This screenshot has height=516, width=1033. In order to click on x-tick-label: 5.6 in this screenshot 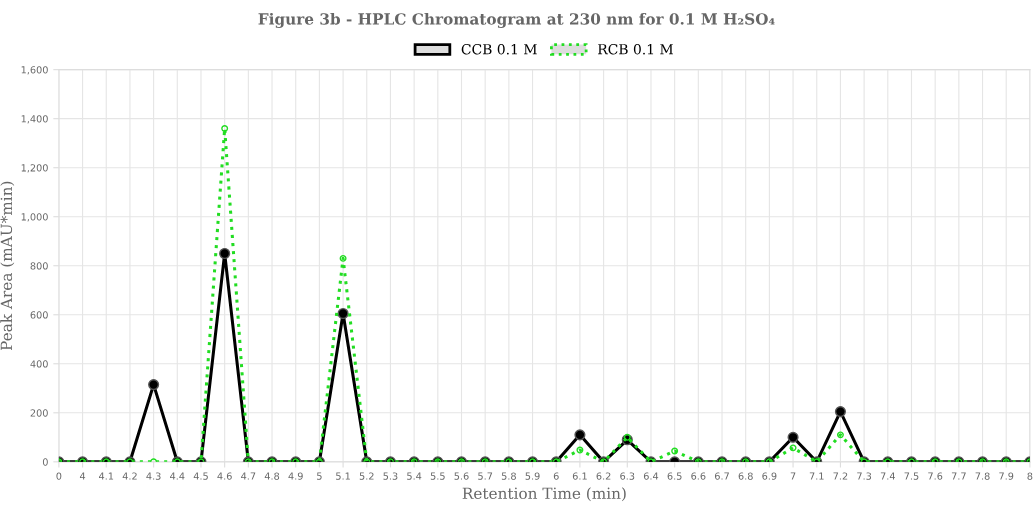, I will do `click(461, 476)`.